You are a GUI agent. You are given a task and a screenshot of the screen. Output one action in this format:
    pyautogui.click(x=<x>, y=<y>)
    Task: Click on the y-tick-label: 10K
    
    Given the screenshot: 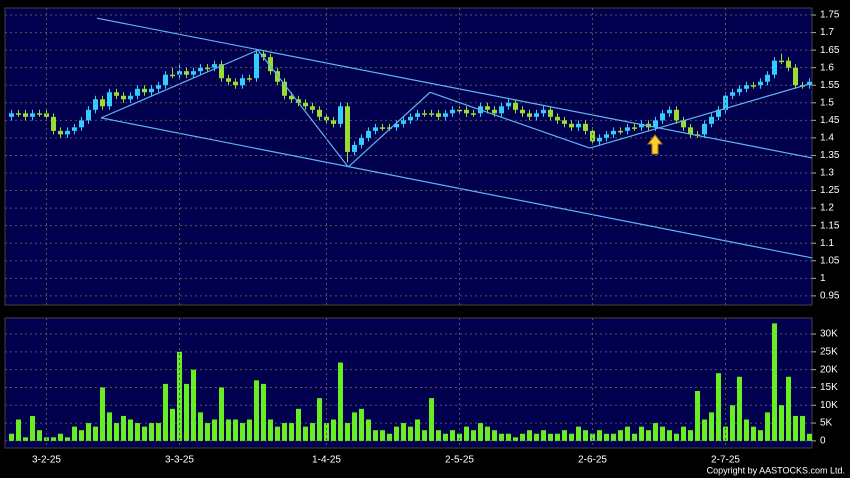 What is the action you would take?
    pyautogui.click(x=829, y=405)
    